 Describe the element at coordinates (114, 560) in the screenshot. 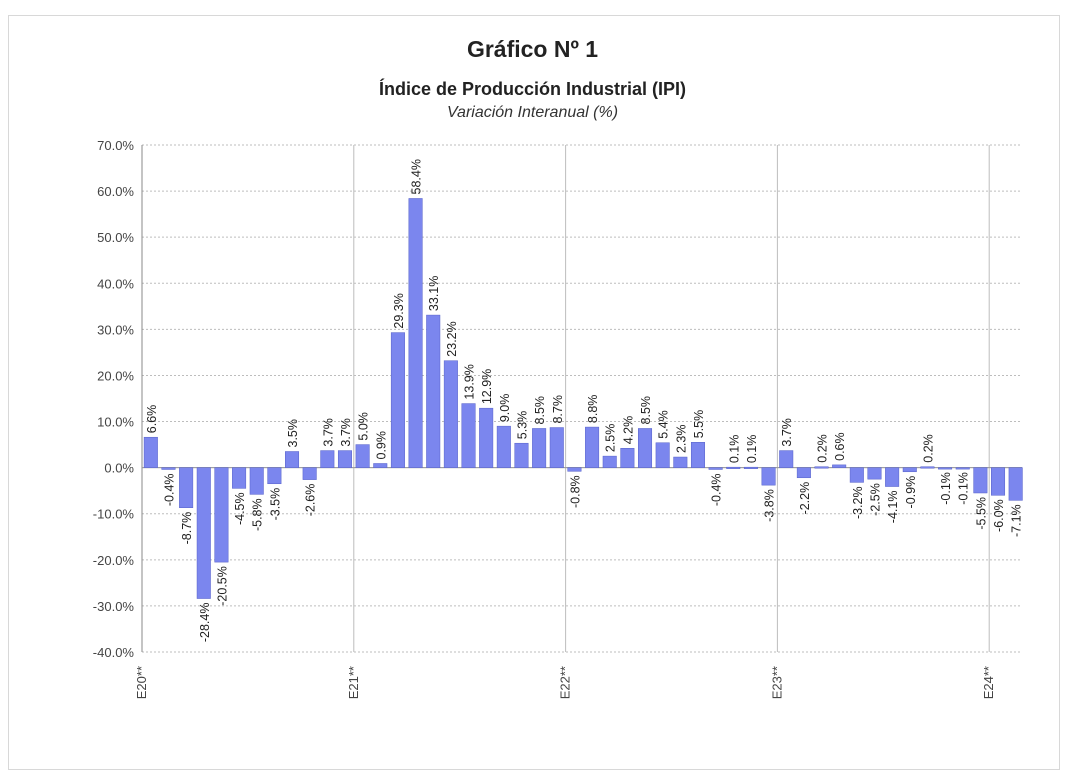

I see `y-tick-label: -20.0%` at that location.